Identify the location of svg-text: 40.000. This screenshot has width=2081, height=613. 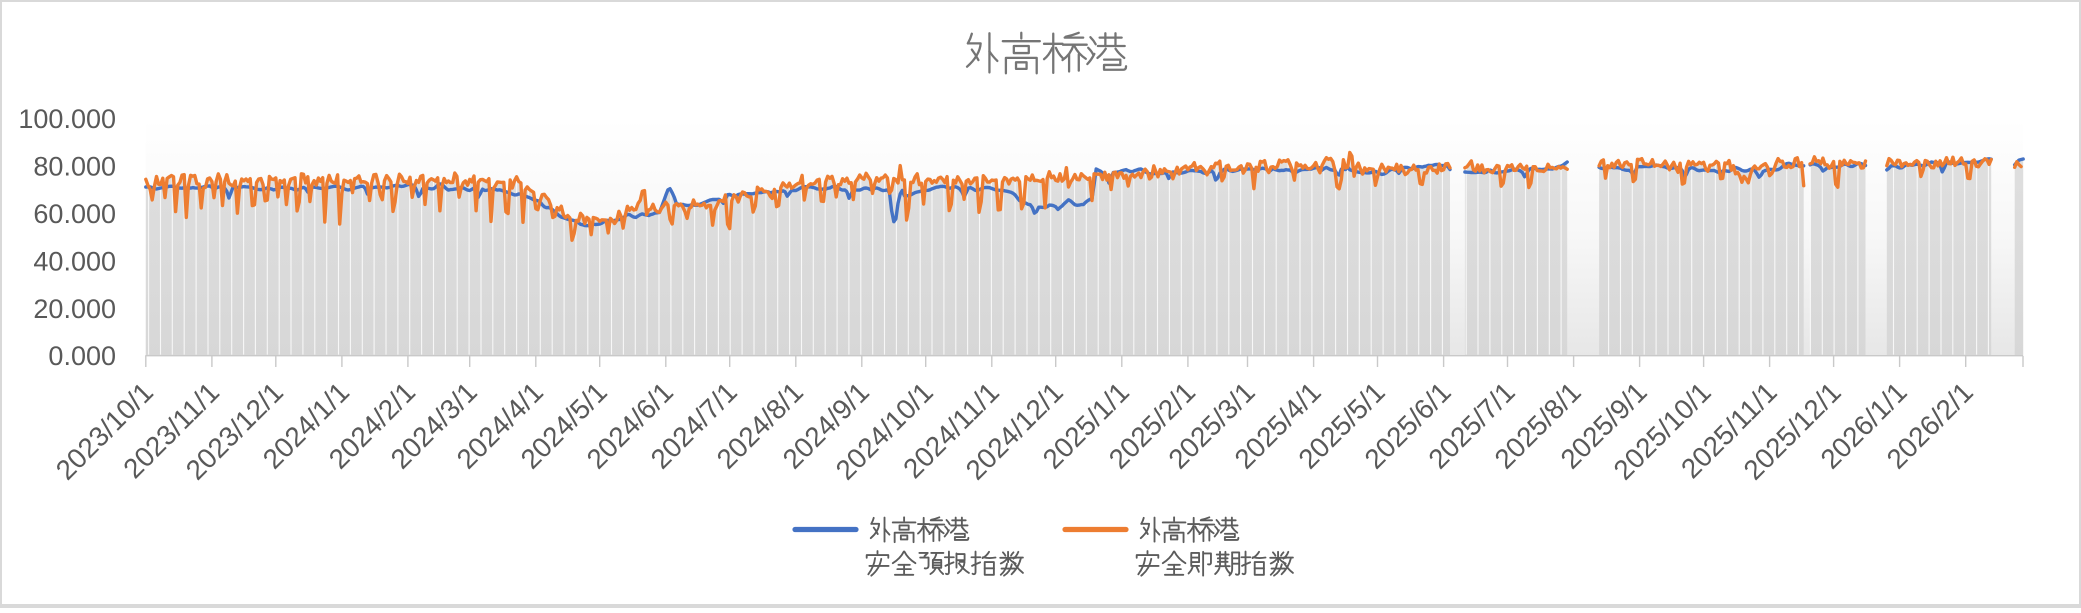
(74, 261).